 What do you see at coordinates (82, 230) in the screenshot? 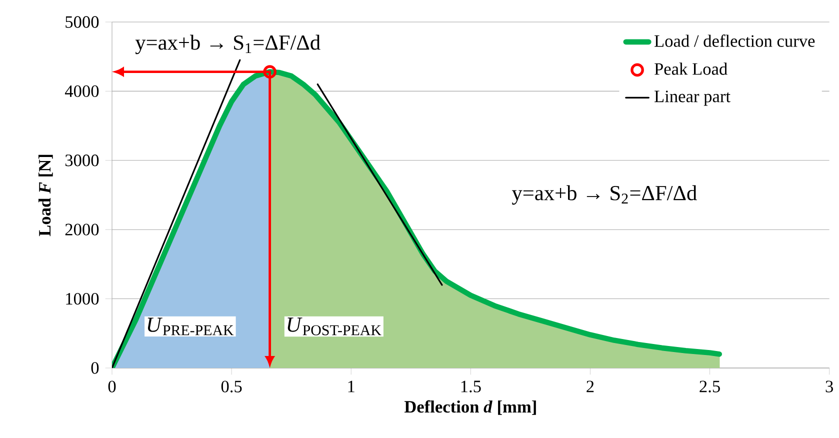
I see `y-tick-label: 2000` at bounding box center [82, 230].